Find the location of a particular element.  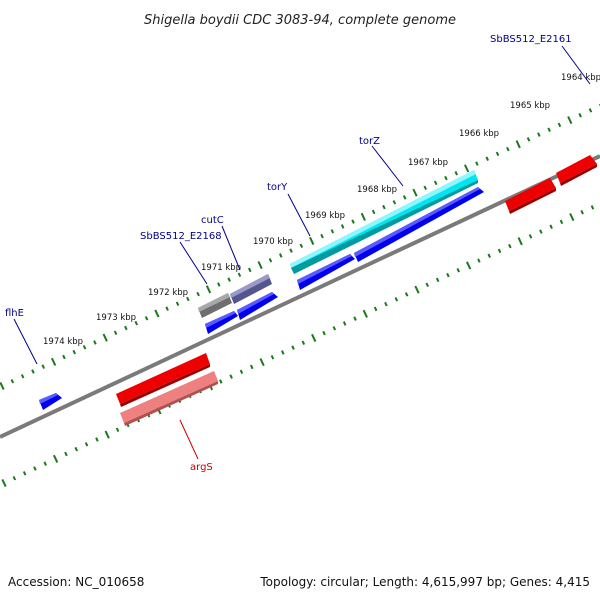

gene-label-SbBS512_E2161: SbBS512_E2161 is located at coordinates (531, 39).